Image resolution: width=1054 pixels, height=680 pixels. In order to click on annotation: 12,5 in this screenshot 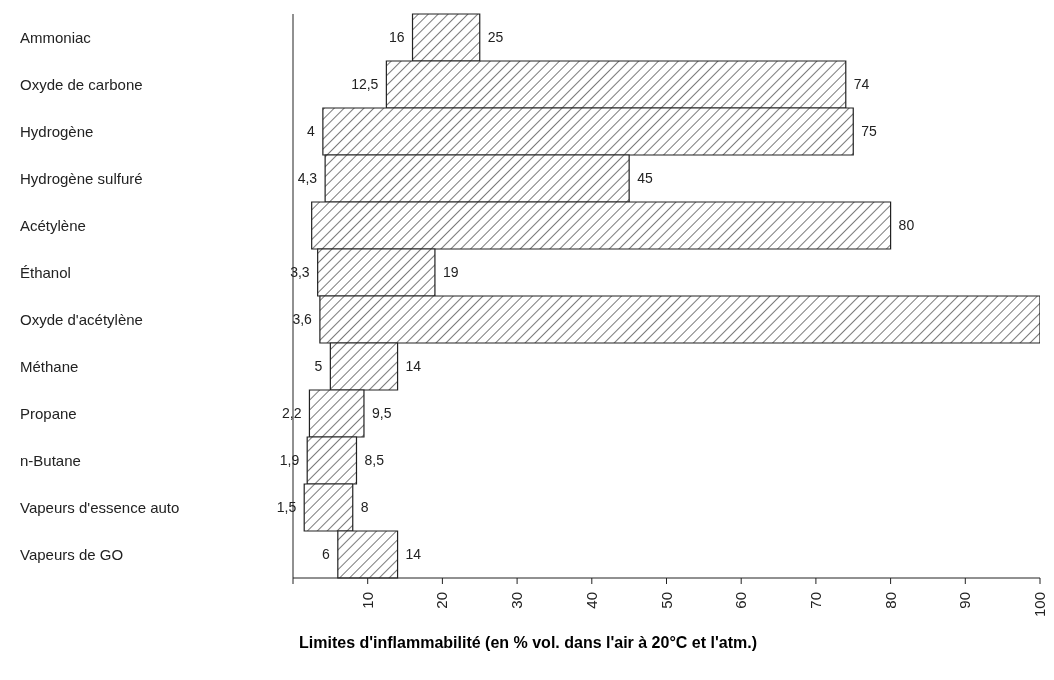, I will do `click(365, 84)`.